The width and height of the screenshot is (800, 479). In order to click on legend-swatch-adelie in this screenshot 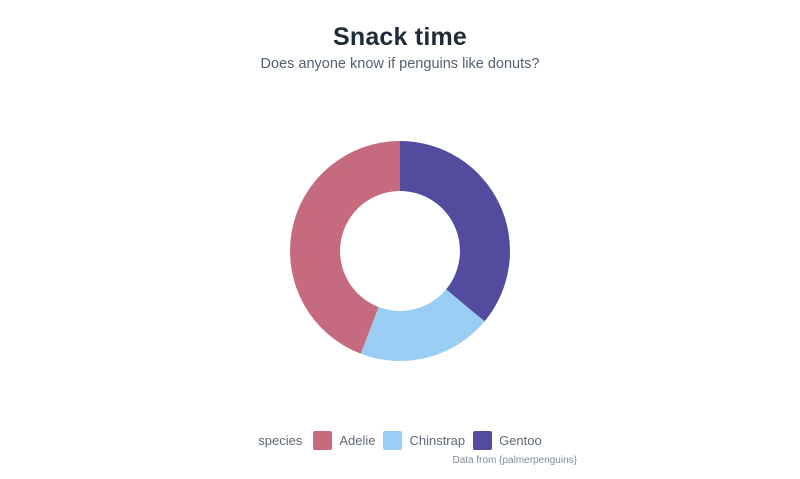, I will do `click(323, 440)`.